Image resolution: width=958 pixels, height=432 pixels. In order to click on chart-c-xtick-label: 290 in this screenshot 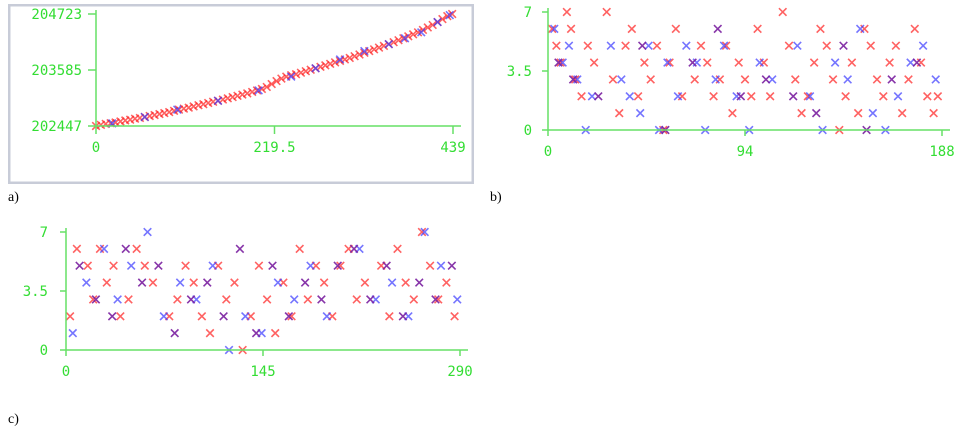, I will do `click(459, 372)`.